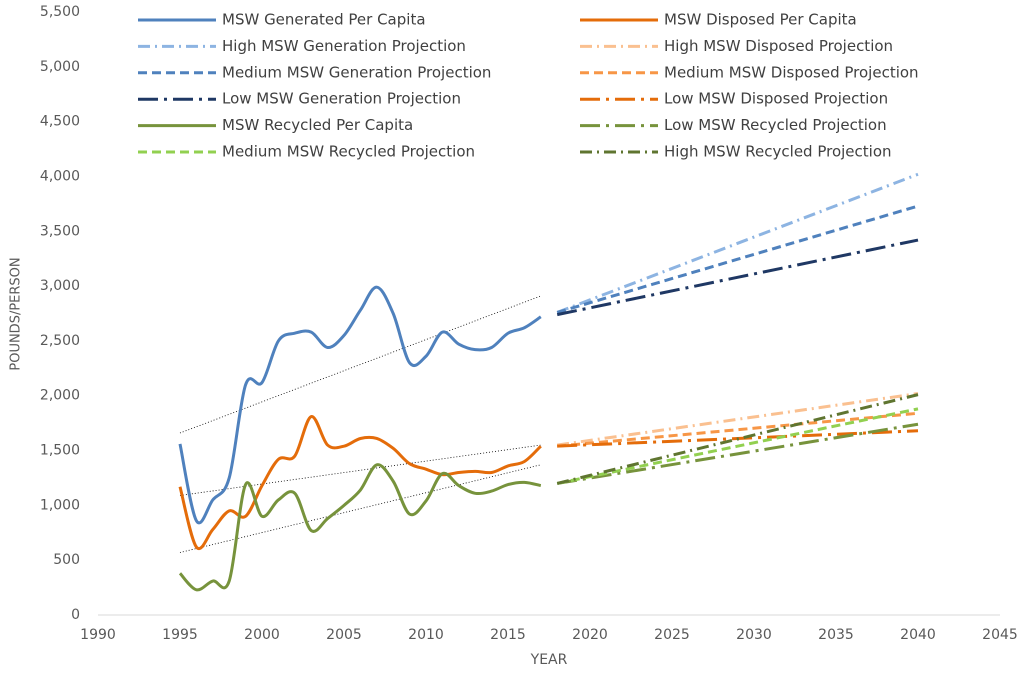  What do you see at coordinates (341, 99) in the screenshot?
I see `legend-label: Low MSW Generation Projection` at bounding box center [341, 99].